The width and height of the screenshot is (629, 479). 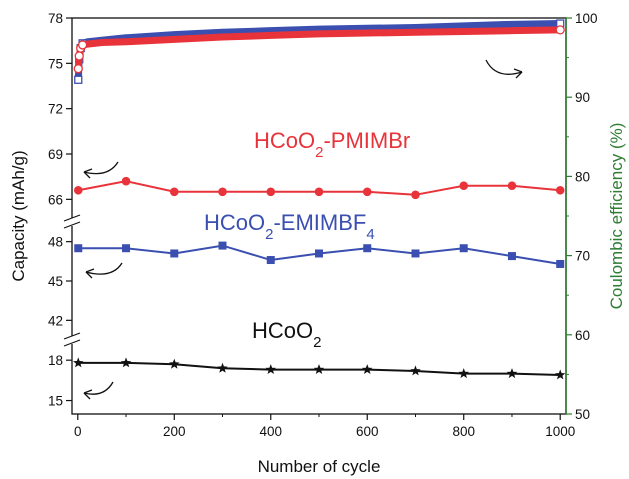 I want to click on x-tick-label: 0, so click(x=78, y=431).